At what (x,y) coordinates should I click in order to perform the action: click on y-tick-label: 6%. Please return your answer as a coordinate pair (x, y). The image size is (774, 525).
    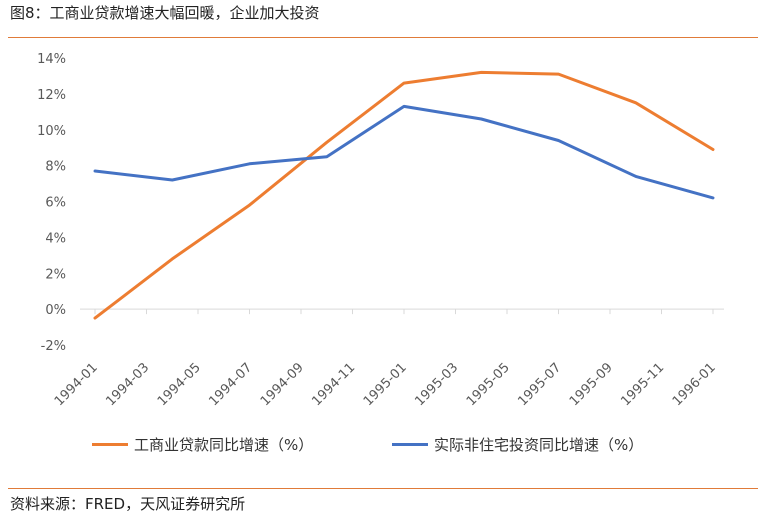
    Looking at the image, I should click on (55, 203).